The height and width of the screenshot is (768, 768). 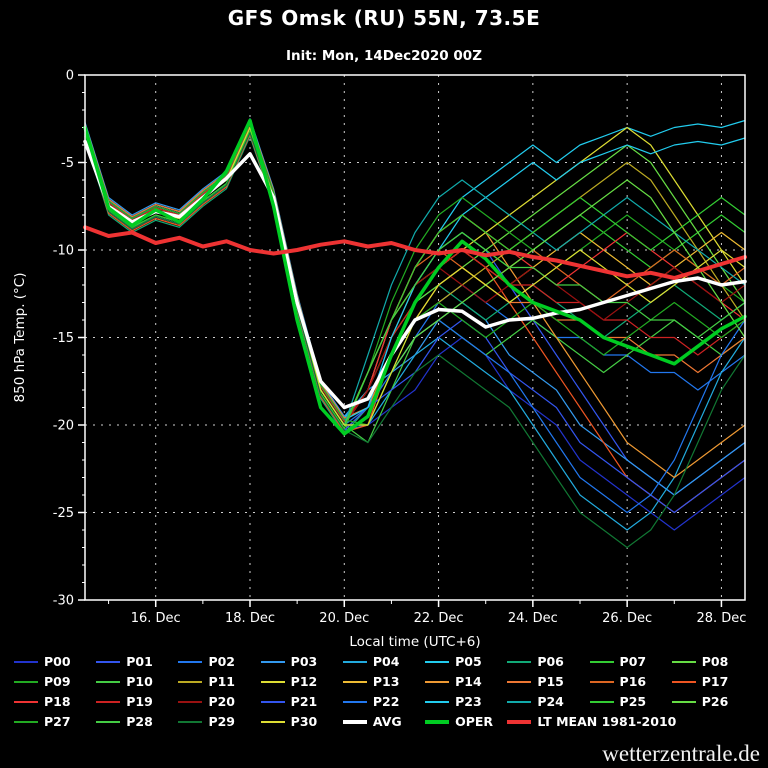 I want to click on legend-item-P23: P23, so click(x=466, y=701).